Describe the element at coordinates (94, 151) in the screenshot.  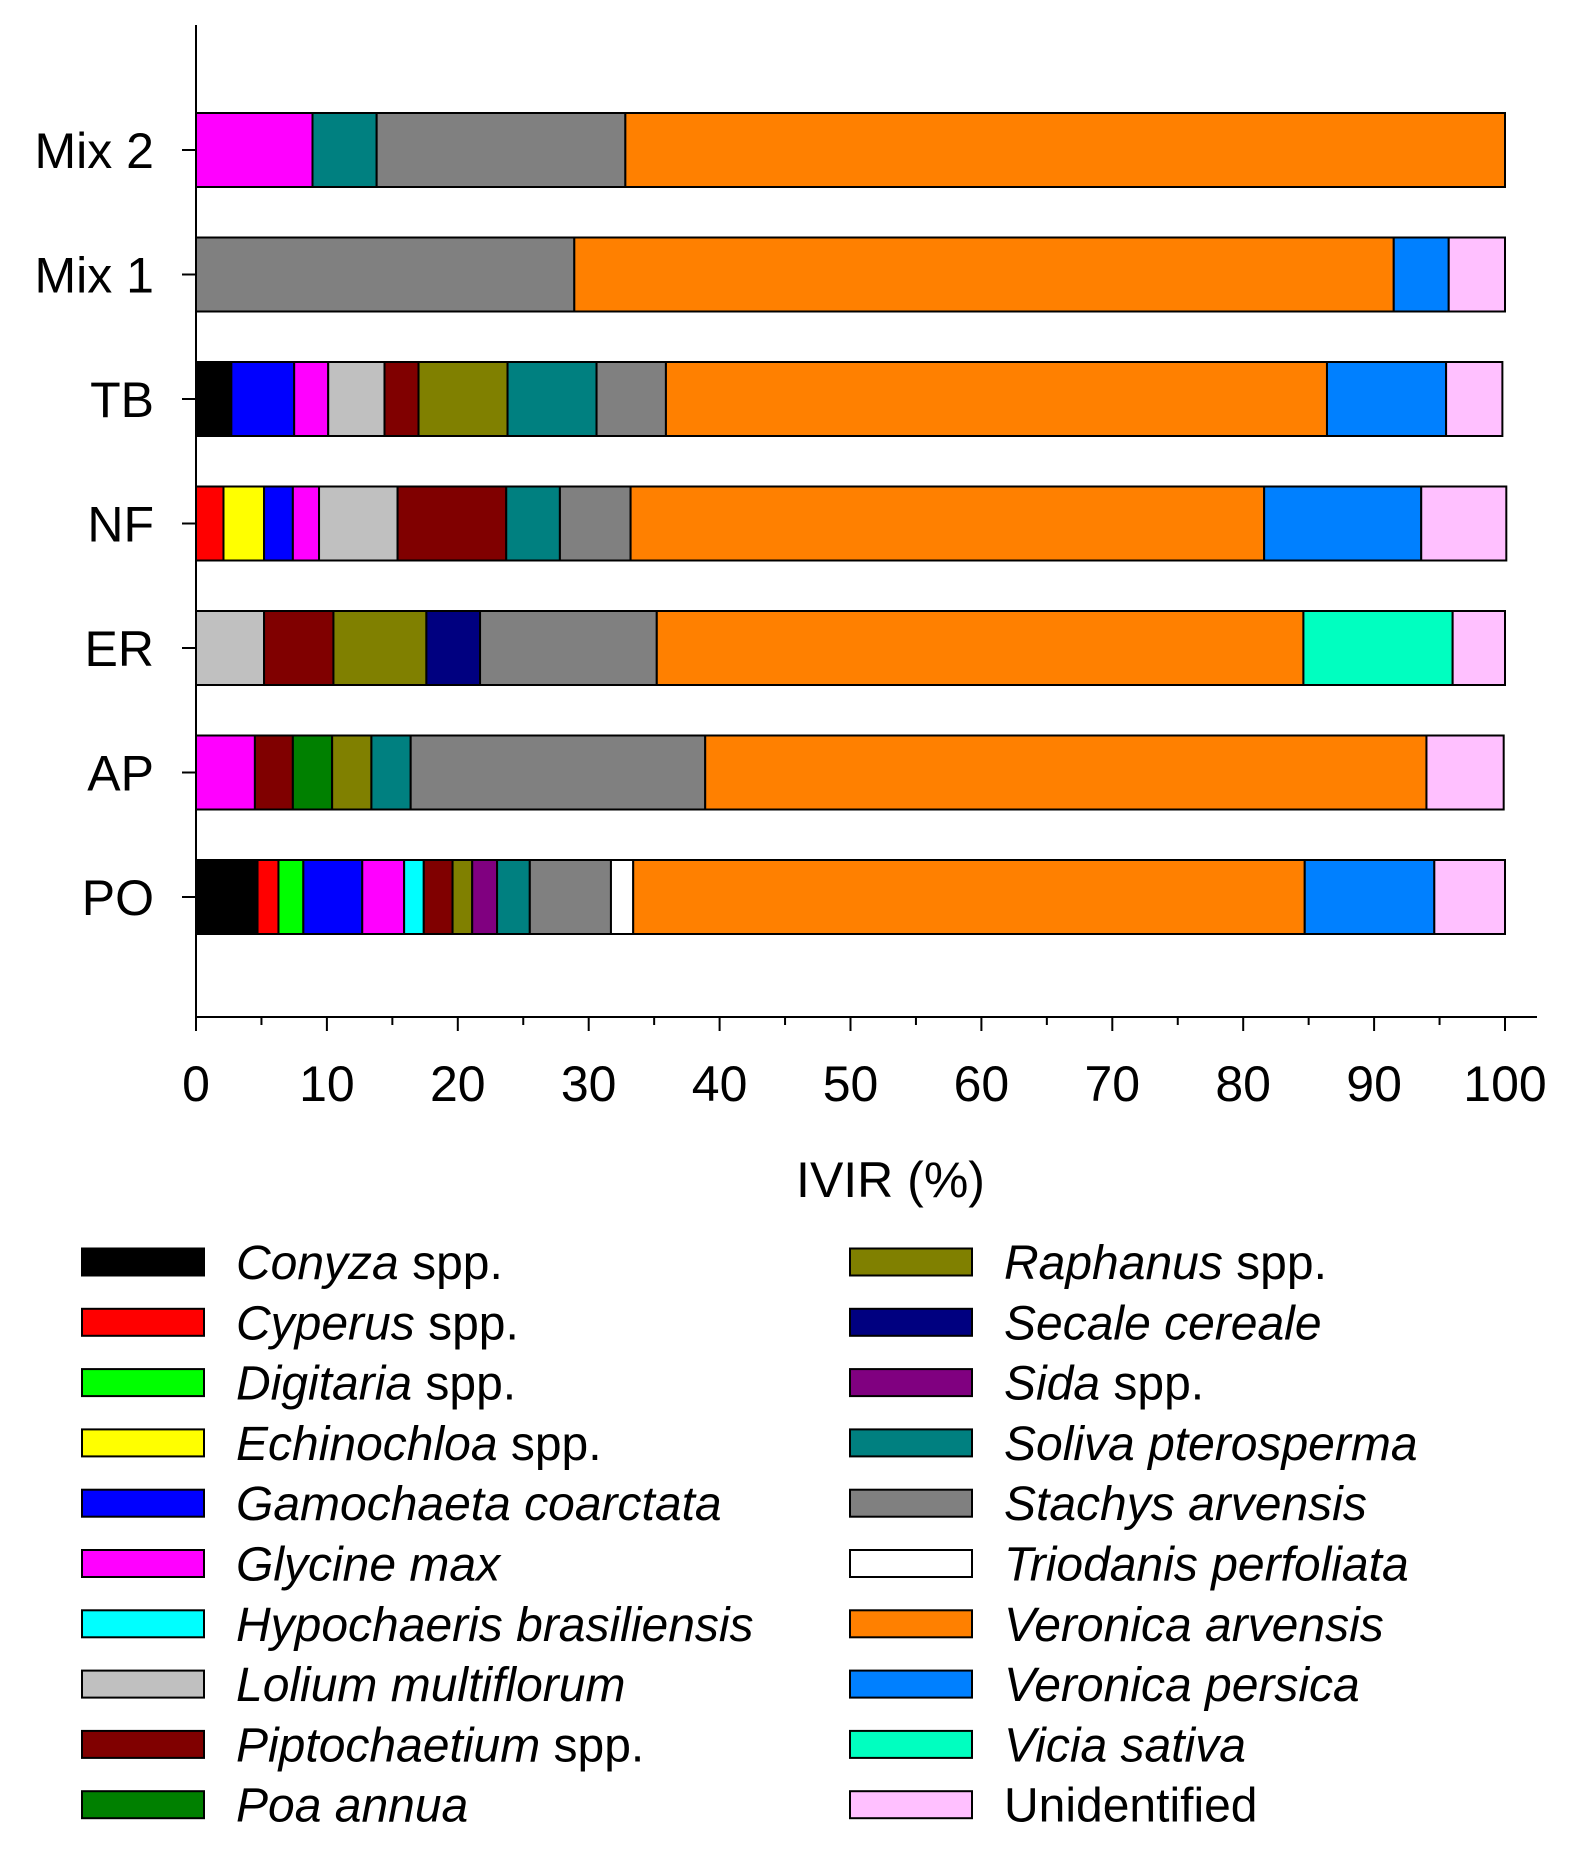
I see `category-label: Mix 2` at that location.